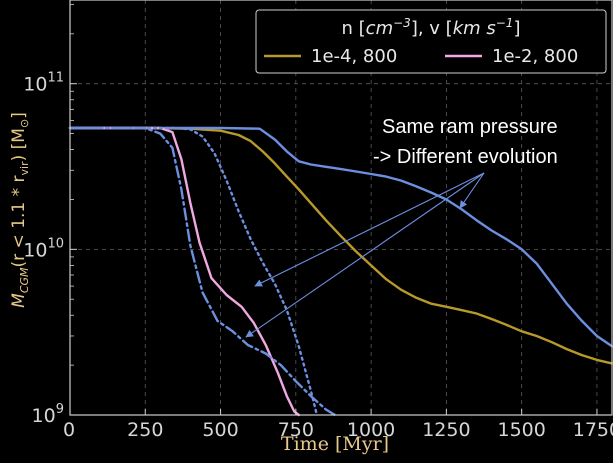 This screenshot has width=613, height=463. Describe the element at coordinates (465, 157) in the screenshot. I see `annotation-line-2: -> Different evolution` at that location.